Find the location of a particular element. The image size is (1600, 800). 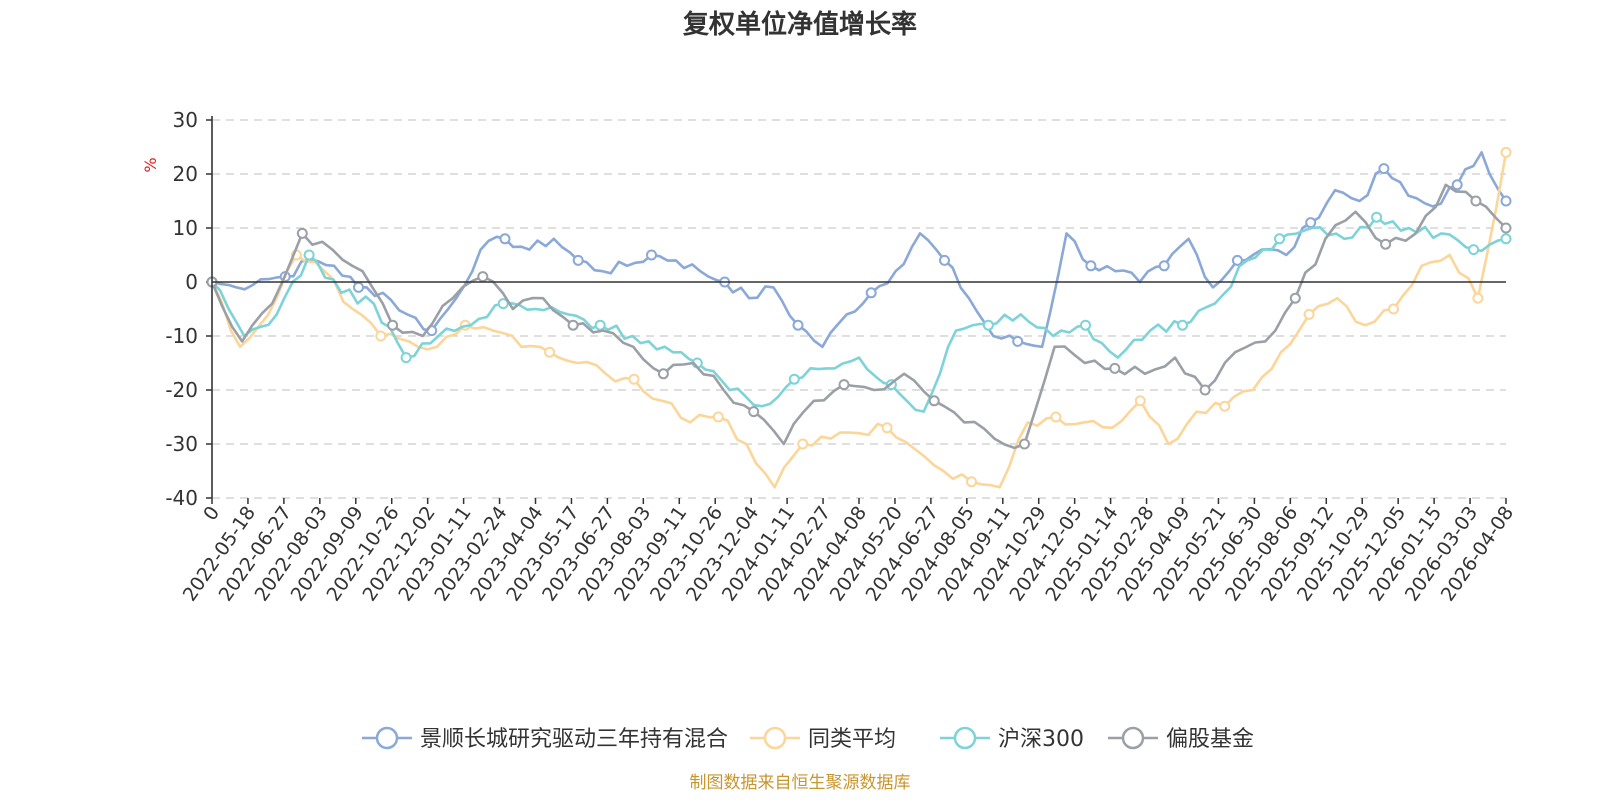

legend-label: 同类平均 is located at coordinates (852, 739).